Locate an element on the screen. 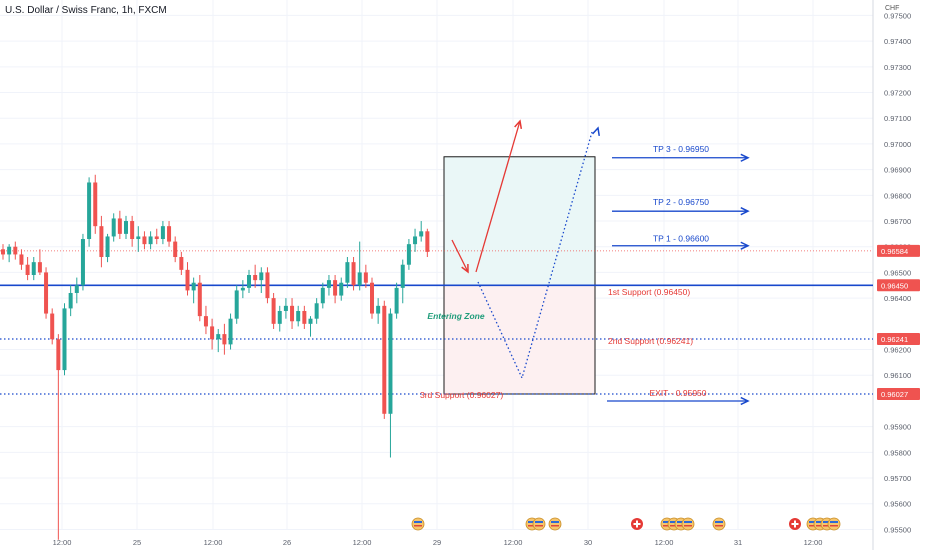 This screenshot has height=550, width=932. chart-title: U.S. Dollar / Swiss Franc, 1h, FXCM is located at coordinates (86, 10).